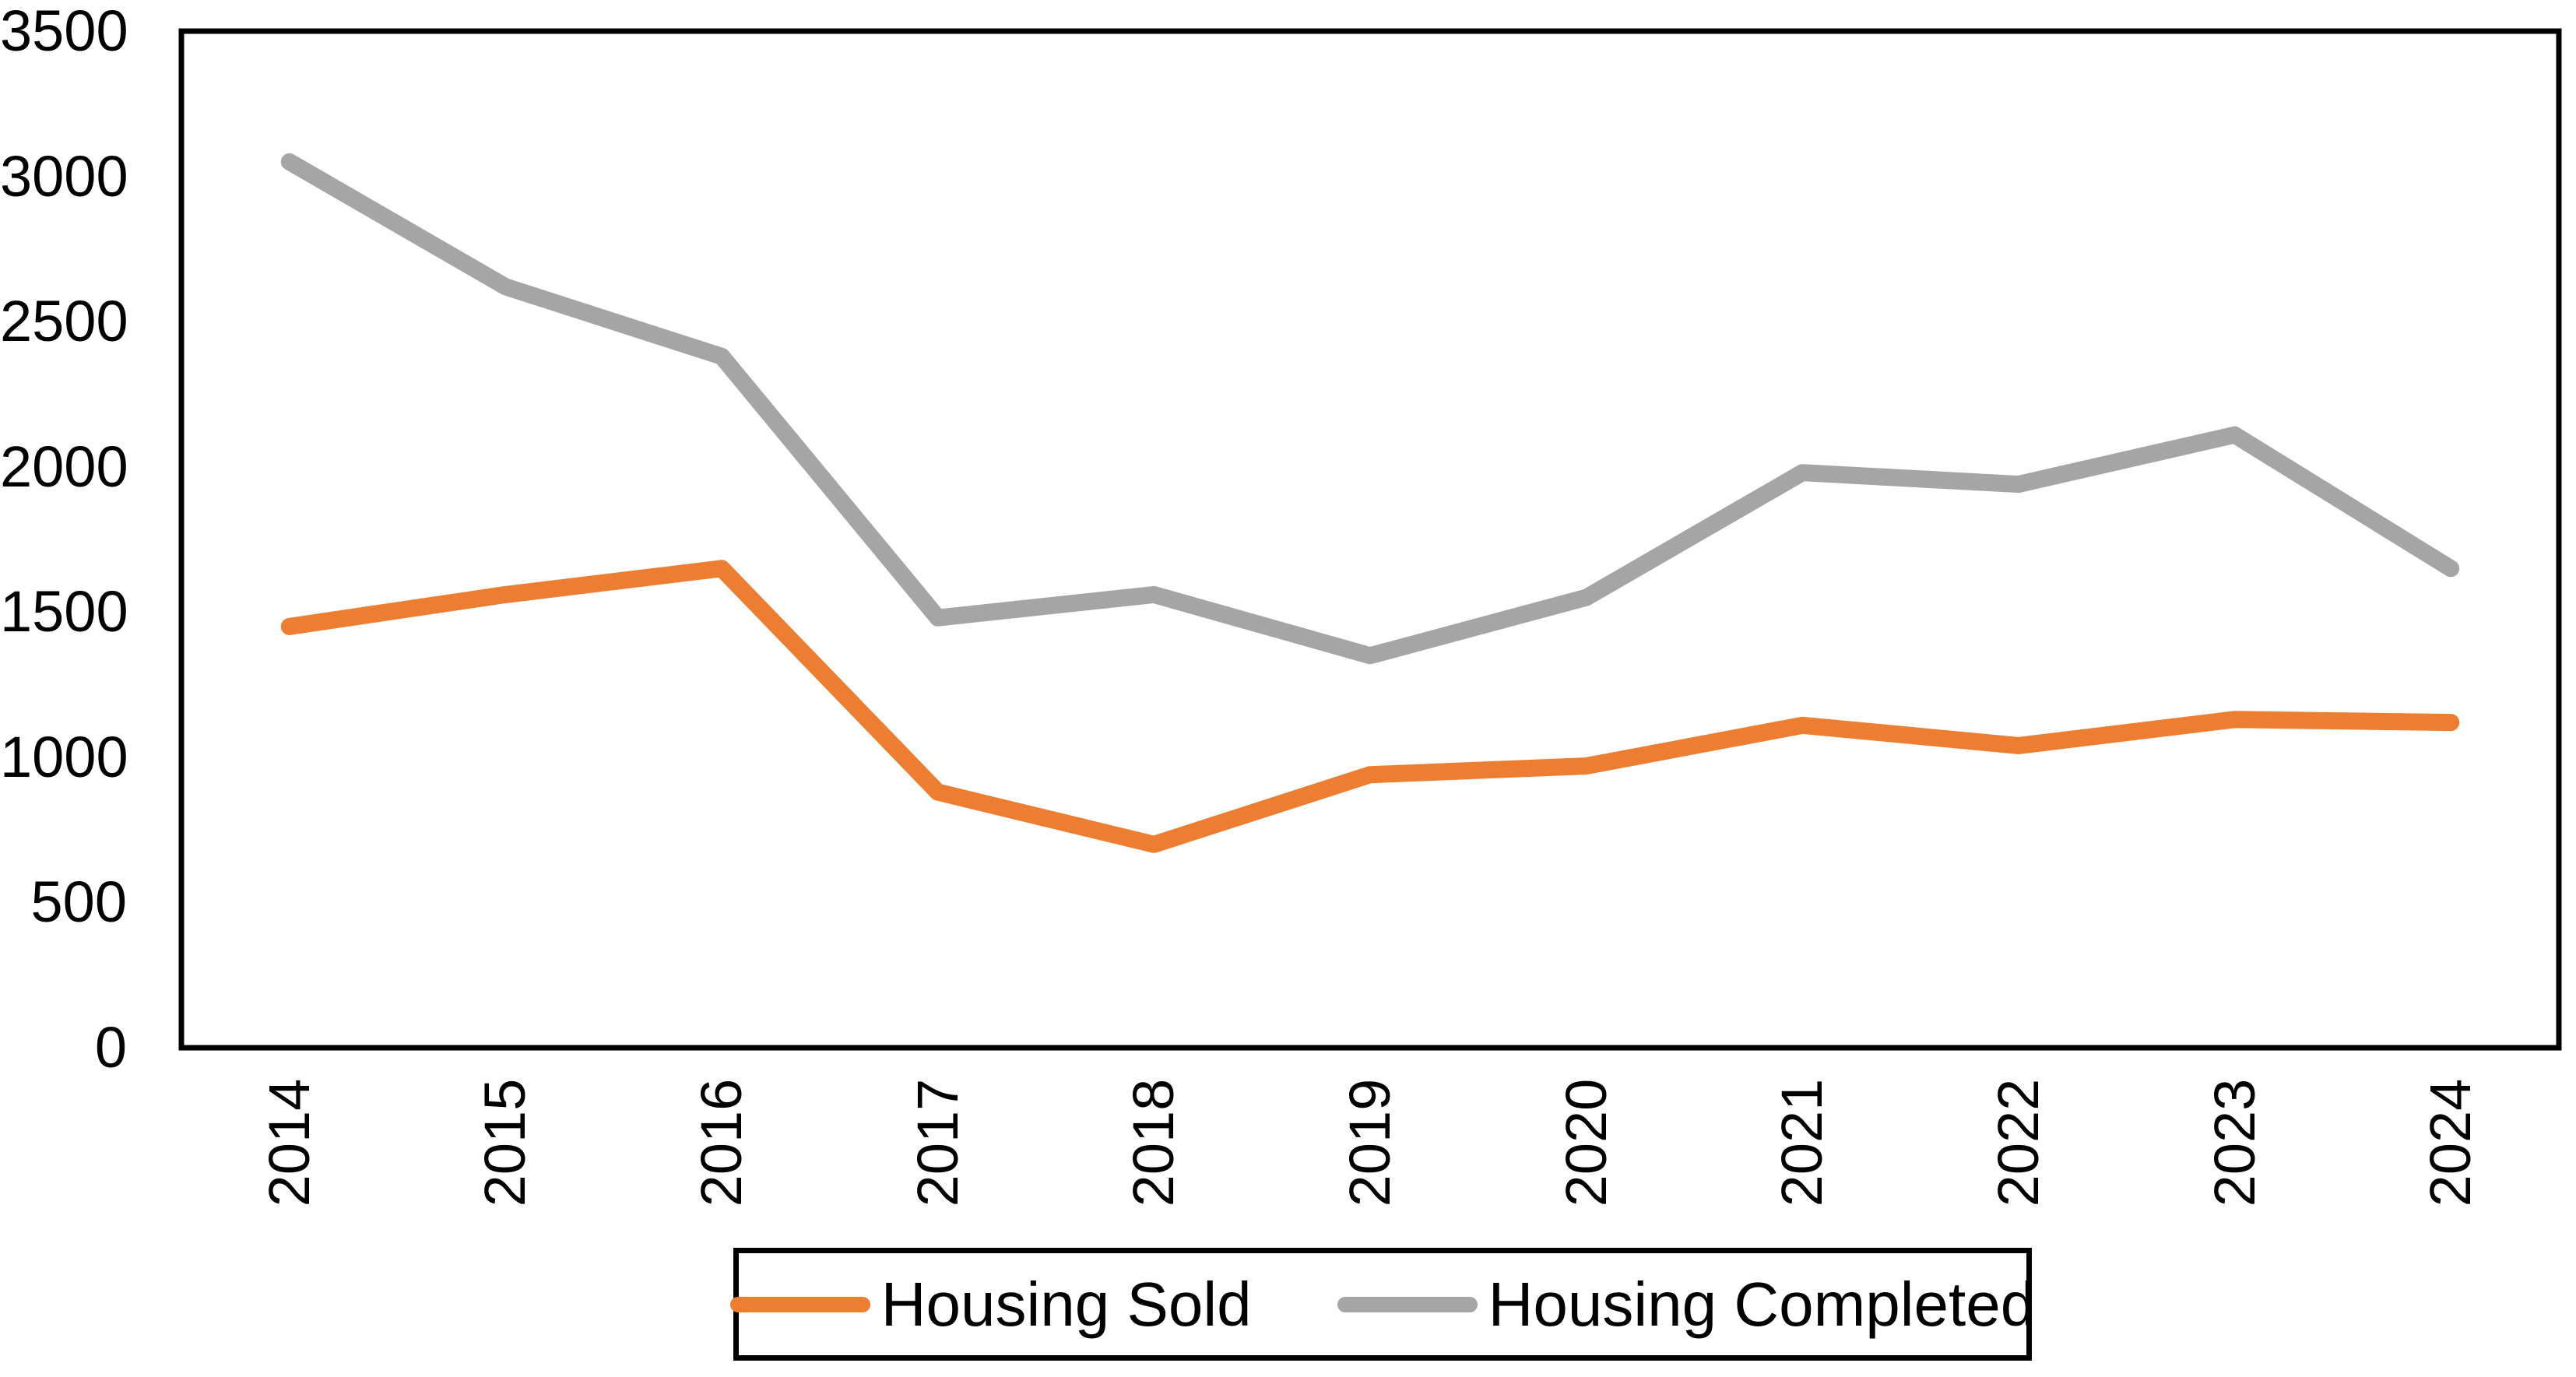 This screenshot has width=2576, height=1377. I want to click on legend-item-housing-completed: Housing Completed, so click(1687, 1305).